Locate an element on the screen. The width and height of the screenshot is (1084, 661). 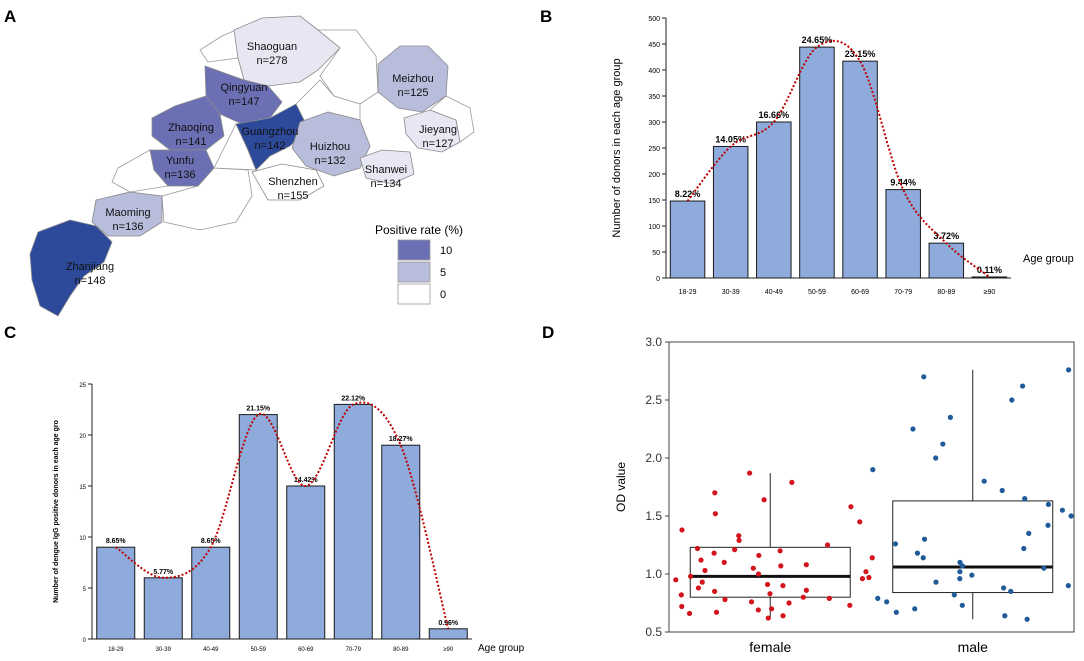
city-count: n=278 is located at coordinates (272, 61).